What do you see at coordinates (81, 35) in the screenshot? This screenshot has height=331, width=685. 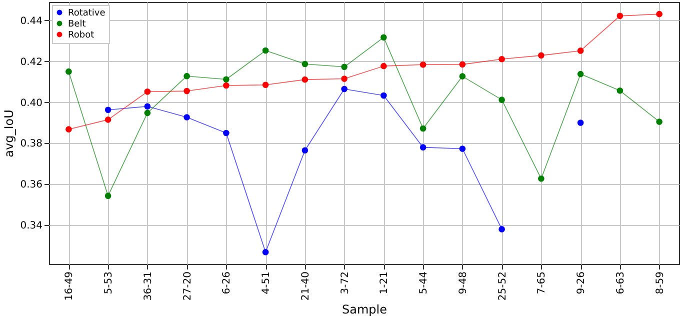 I see `legend-label: Robot` at bounding box center [81, 35].